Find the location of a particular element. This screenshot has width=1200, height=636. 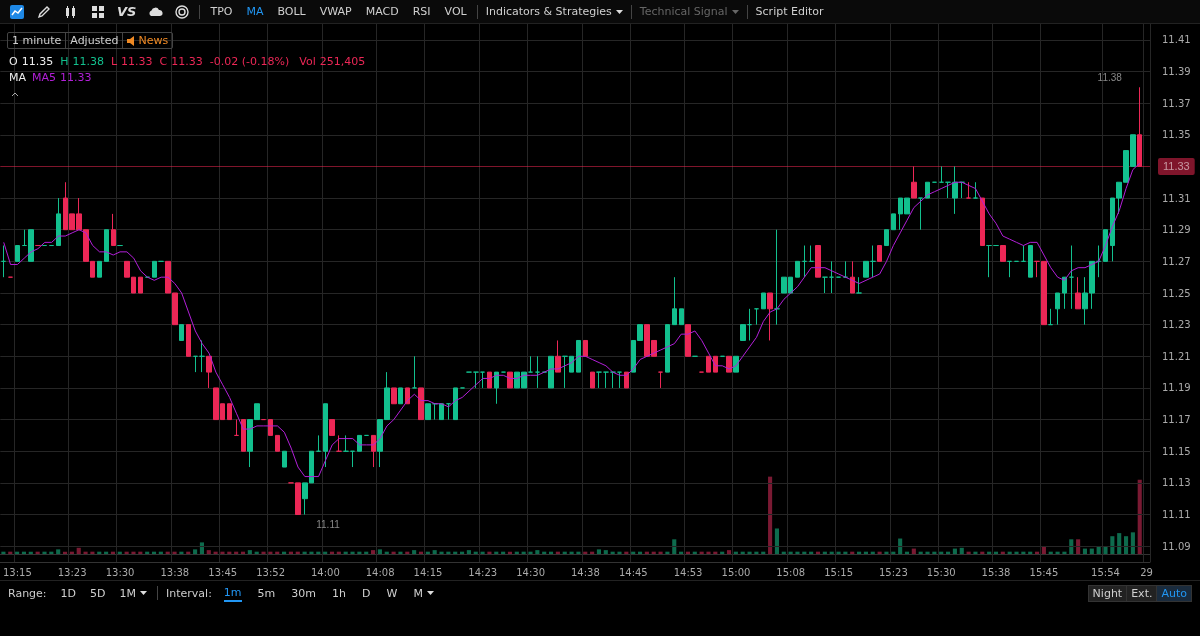

y-tick-label: 11.41 is located at coordinates (1176, 40).